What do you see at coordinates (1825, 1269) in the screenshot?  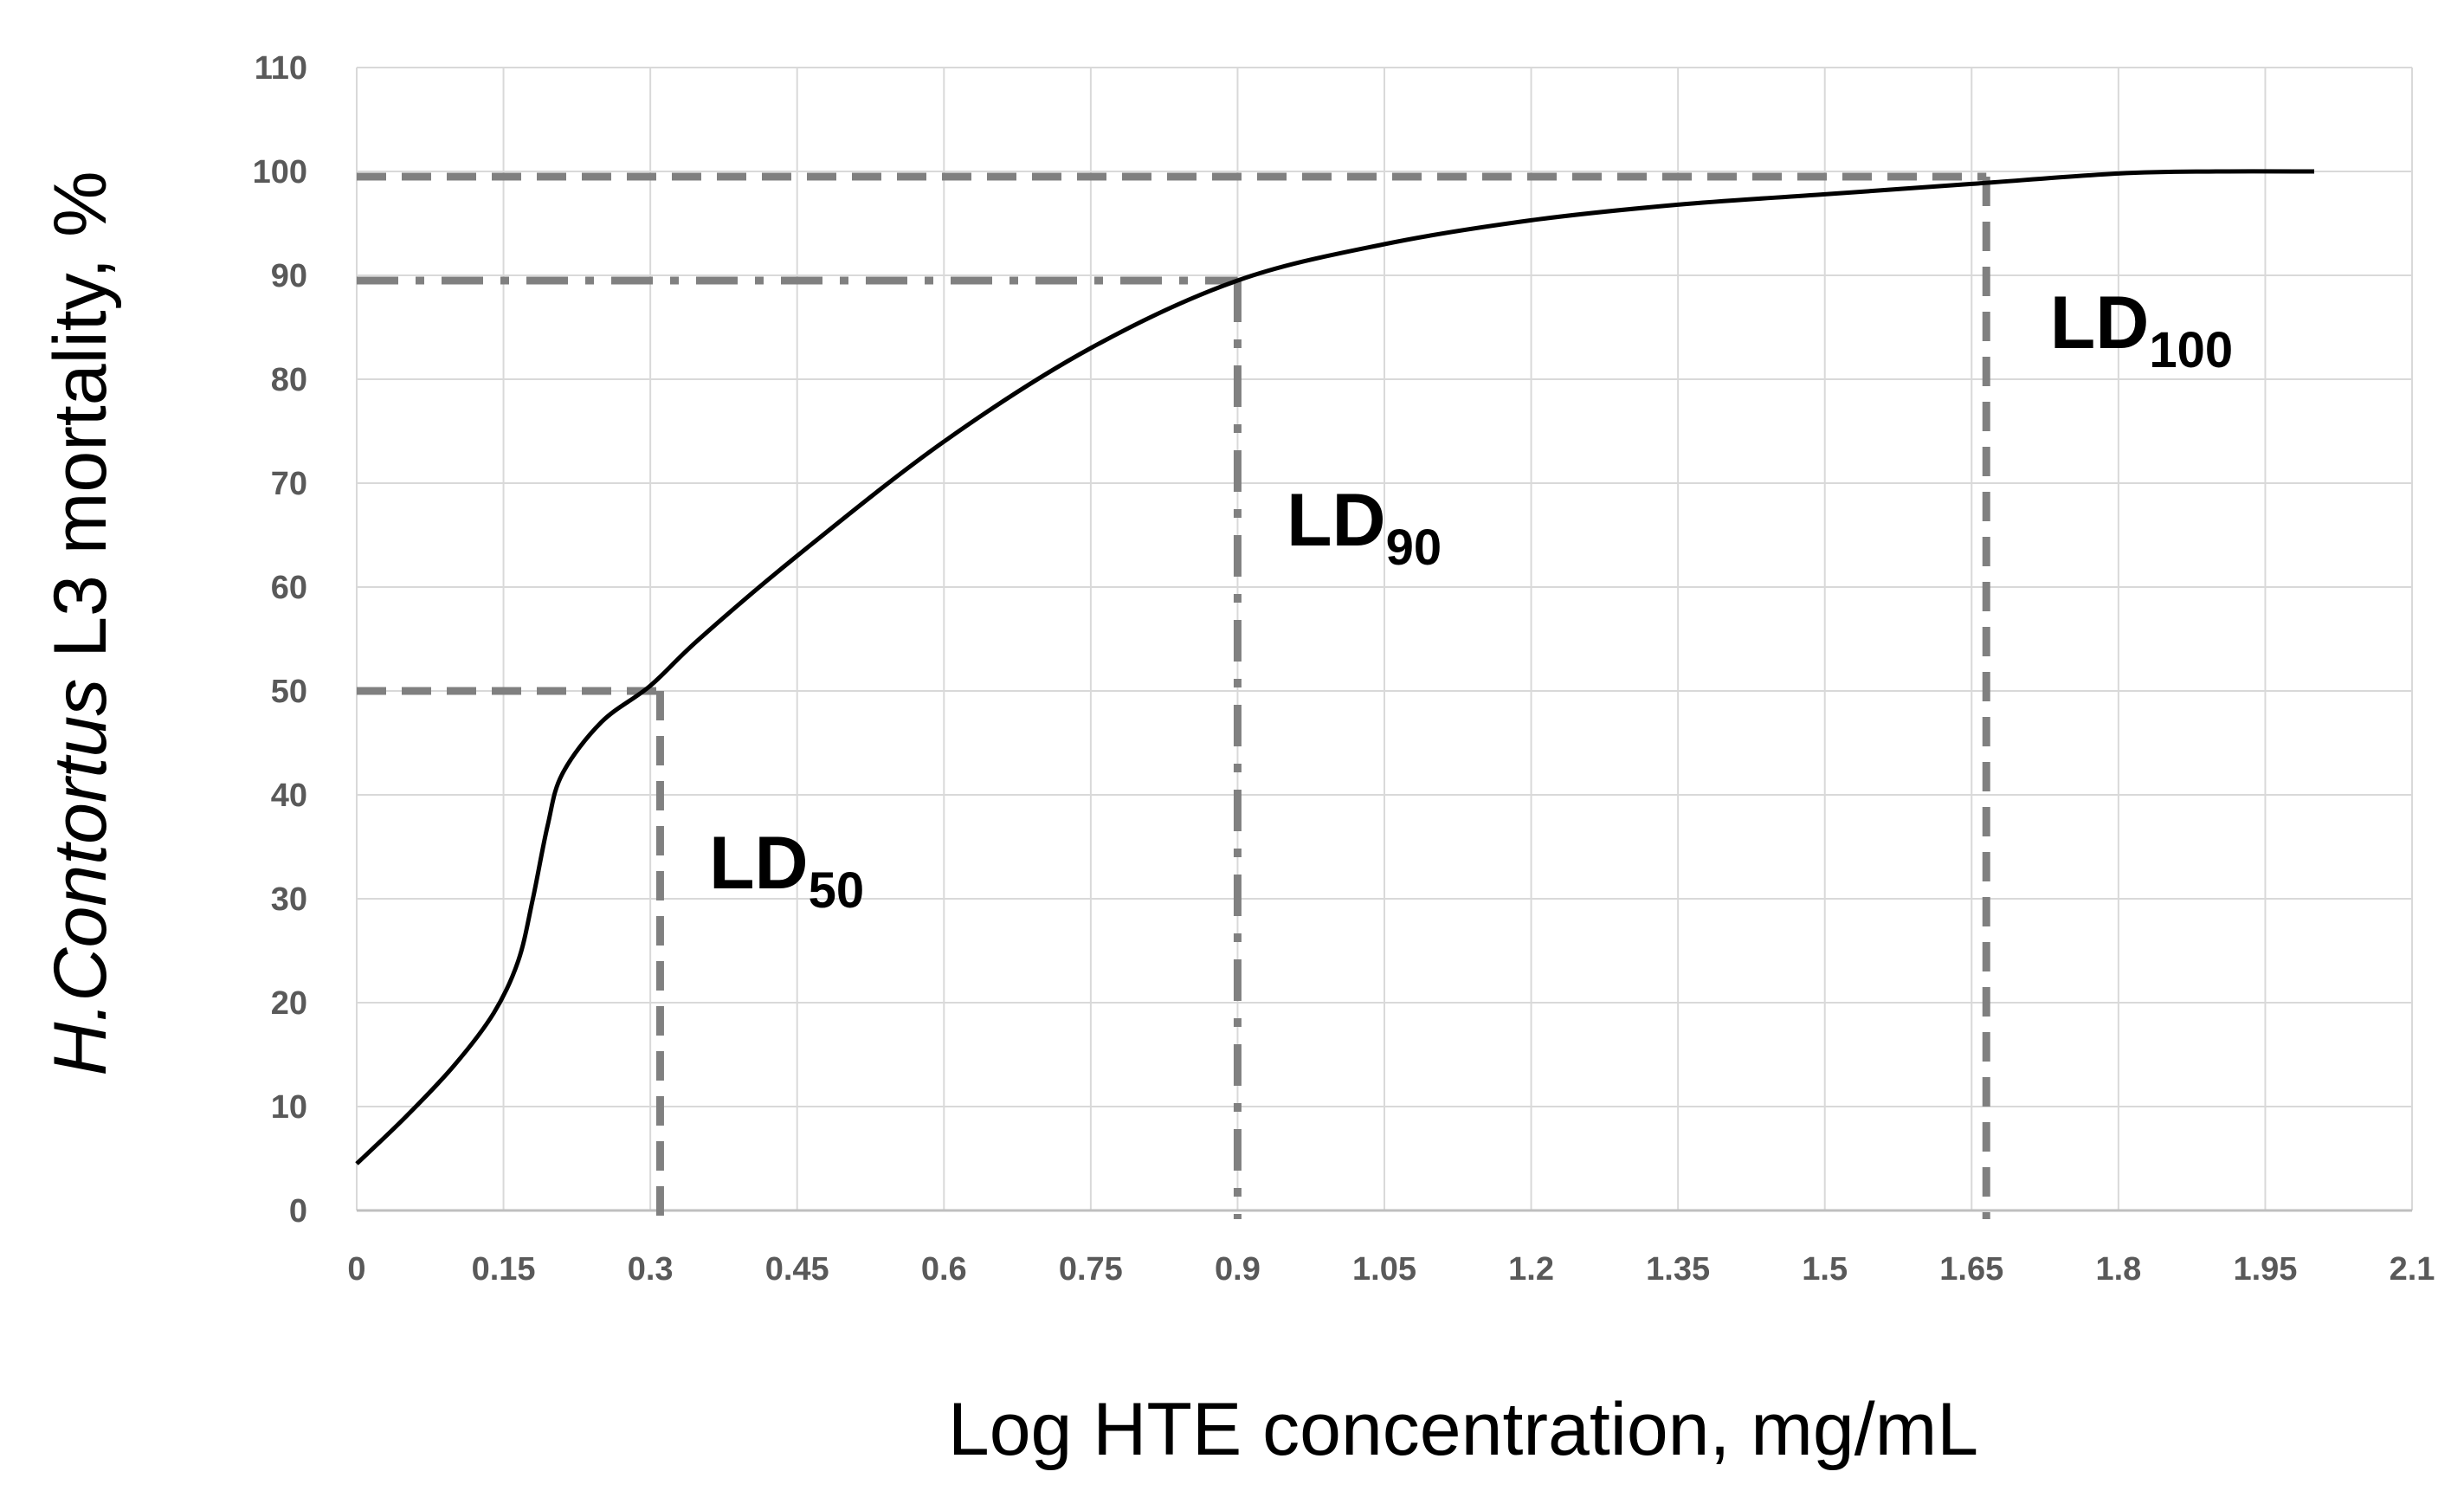 I see `x-tick-label: 1.5` at bounding box center [1825, 1269].